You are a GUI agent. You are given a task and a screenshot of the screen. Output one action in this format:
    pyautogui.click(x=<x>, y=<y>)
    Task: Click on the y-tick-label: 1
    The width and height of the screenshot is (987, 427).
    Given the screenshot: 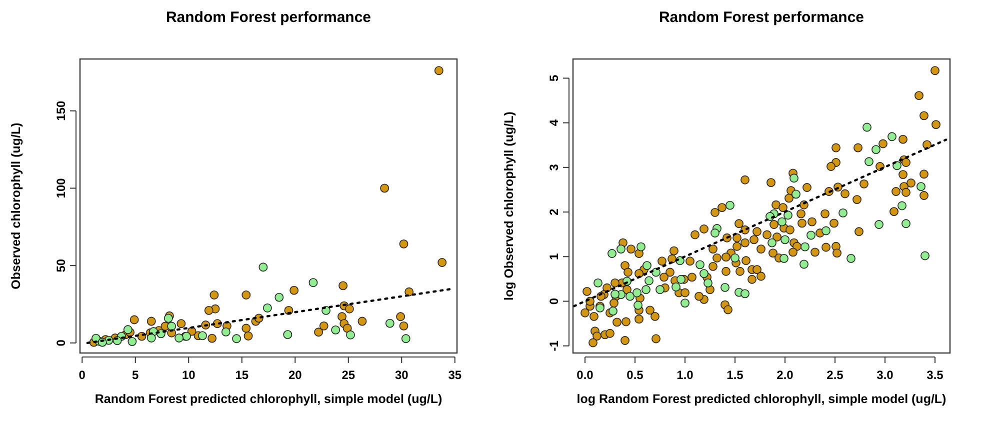 What is the action you would take?
    pyautogui.click(x=554, y=256)
    